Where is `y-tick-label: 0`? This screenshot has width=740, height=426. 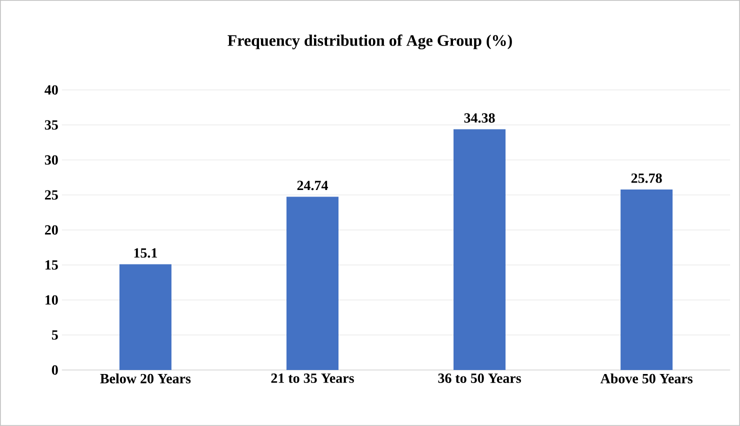 y-tick-label: 0 is located at coordinates (55, 370).